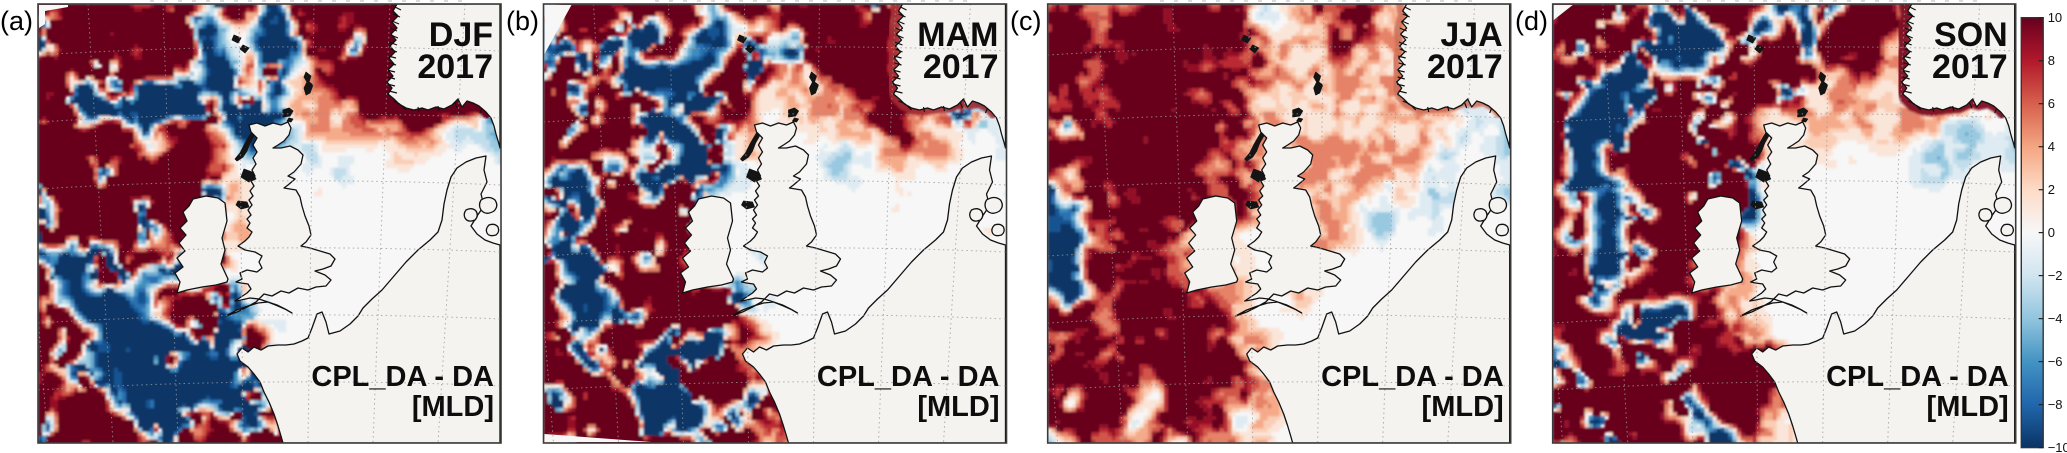  What do you see at coordinates (2055, 17) in the screenshot?
I see `svg-text: 10` at bounding box center [2055, 17].